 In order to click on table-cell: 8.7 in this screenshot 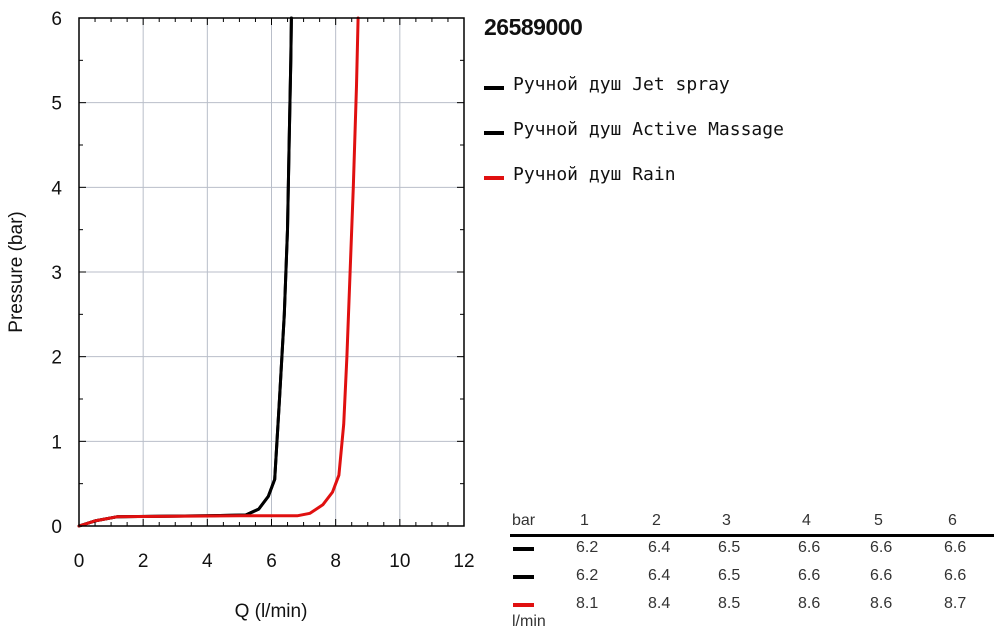, I will do `click(955, 603)`.